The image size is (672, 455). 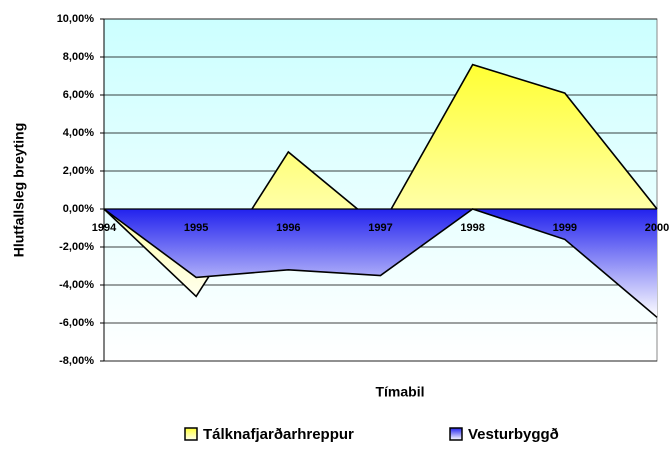 I want to click on y-tick-label: 2,00%, so click(x=78, y=171).